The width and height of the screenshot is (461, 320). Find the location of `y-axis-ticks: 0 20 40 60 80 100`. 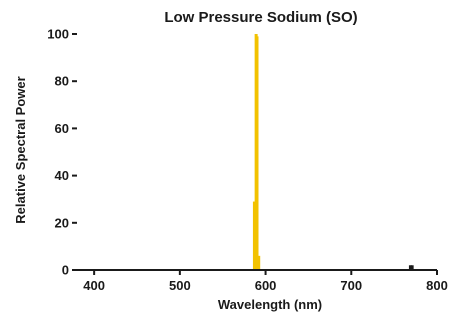

y-axis-ticks: 0 20 40 60 80 100 is located at coordinates (62, 152).